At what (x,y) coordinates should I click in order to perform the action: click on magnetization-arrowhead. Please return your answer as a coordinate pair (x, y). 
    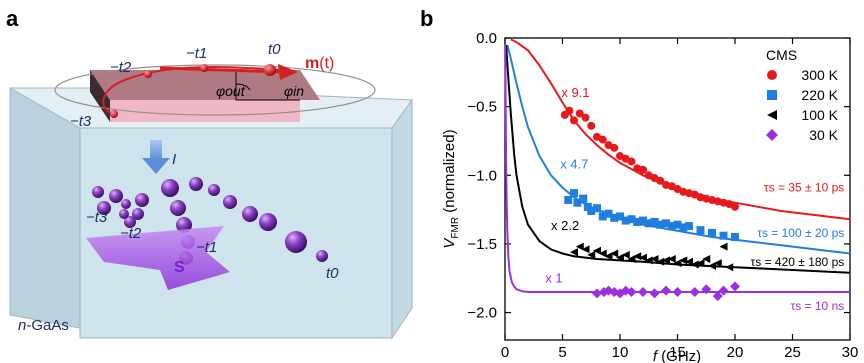
    Looking at the image, I should click on (288, 72).